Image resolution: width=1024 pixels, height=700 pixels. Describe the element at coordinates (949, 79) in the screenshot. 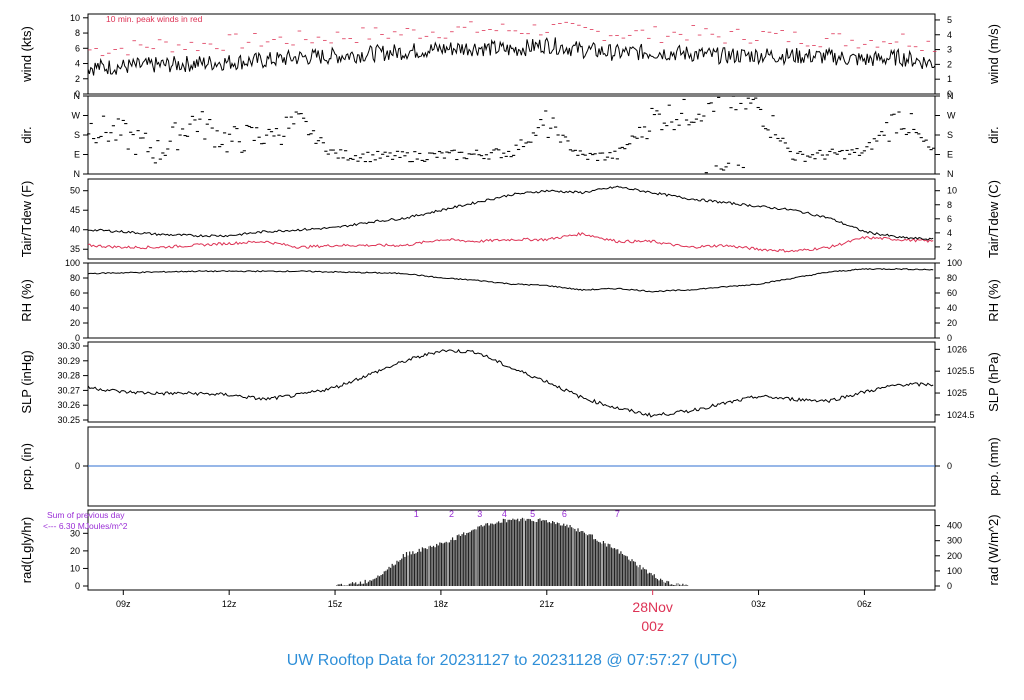

I see `panel-0-right-tick-1: 1` at that location.